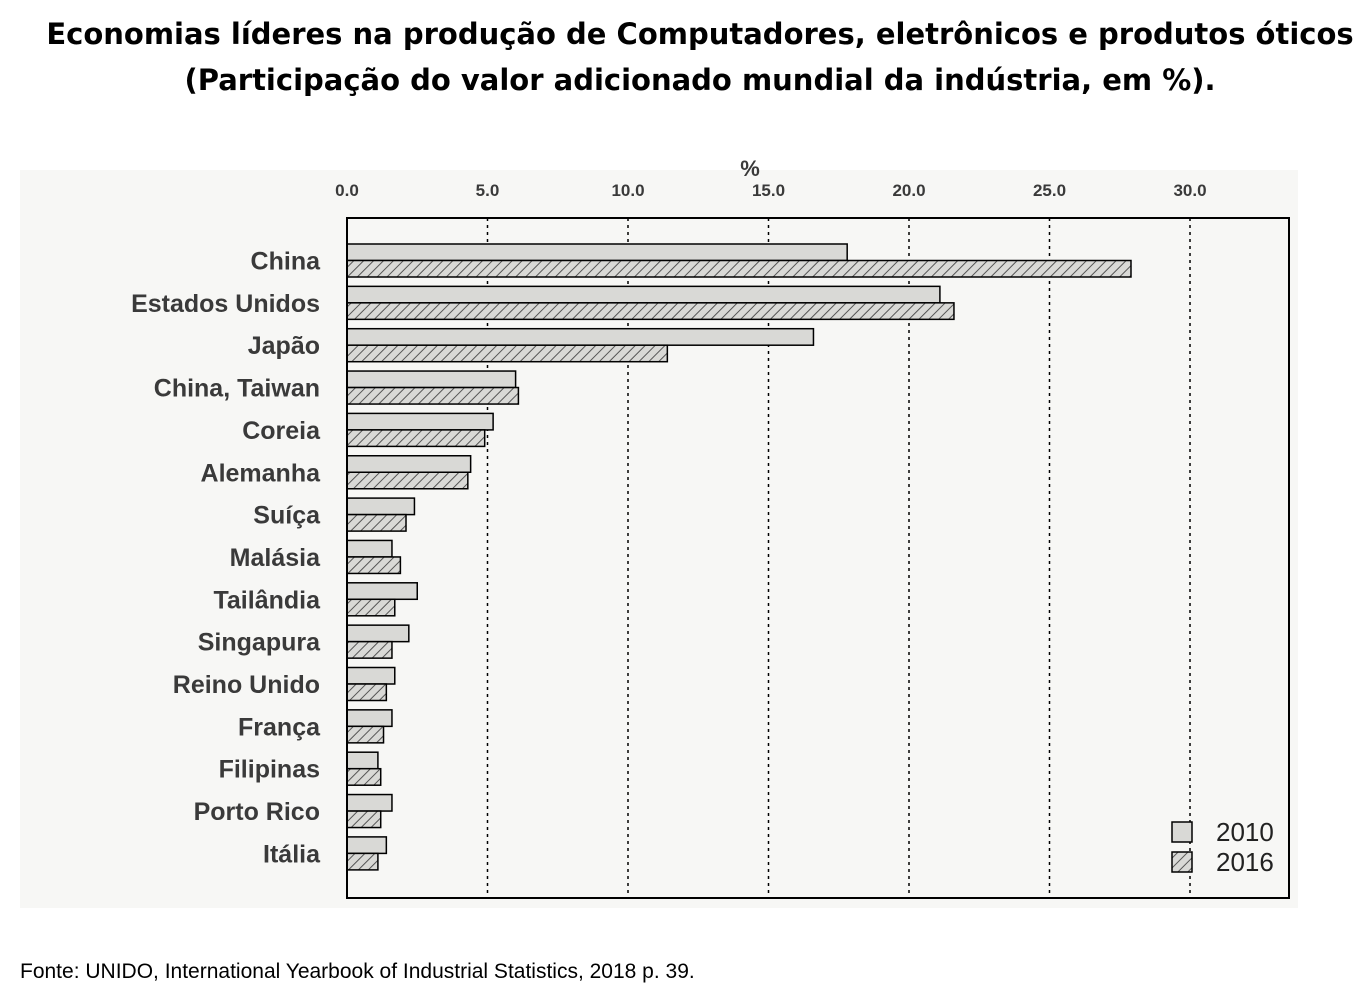  What do you see at coordinates (269, 770) in the screenshot?
I see `category-label: Filipinas` at bounding box center [269, 770].